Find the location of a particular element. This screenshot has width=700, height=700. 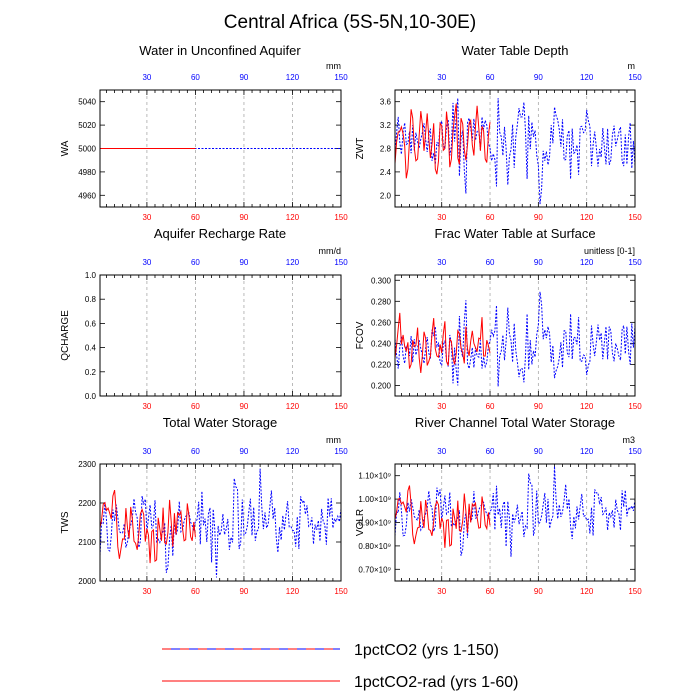

y-axis-label: WA is located at coordinates (65, 148).